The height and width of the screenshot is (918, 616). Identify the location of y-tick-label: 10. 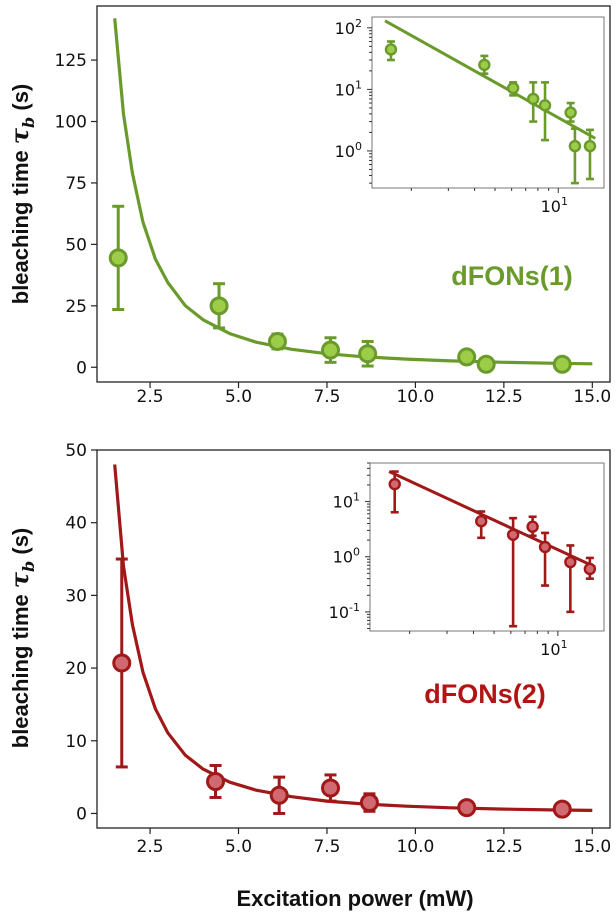
(76, 742).